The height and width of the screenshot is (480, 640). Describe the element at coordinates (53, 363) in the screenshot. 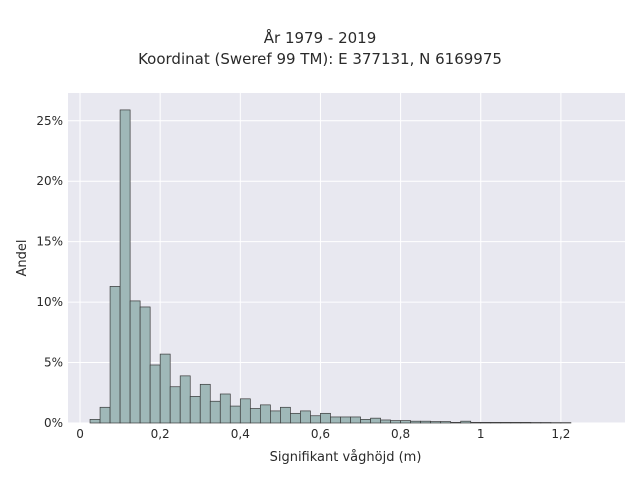

I see `y-tick-label: 5%` at that location.